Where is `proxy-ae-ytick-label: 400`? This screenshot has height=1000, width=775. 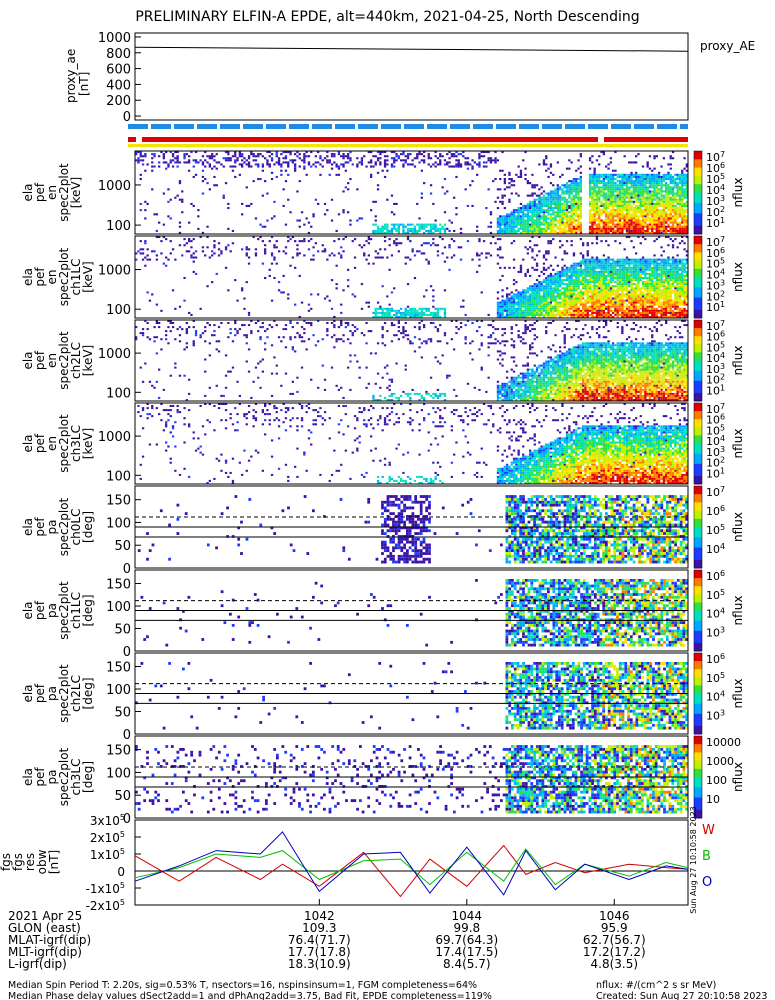
proxy-ae-ytick-label: 400 is located at coordinates (118, 85).